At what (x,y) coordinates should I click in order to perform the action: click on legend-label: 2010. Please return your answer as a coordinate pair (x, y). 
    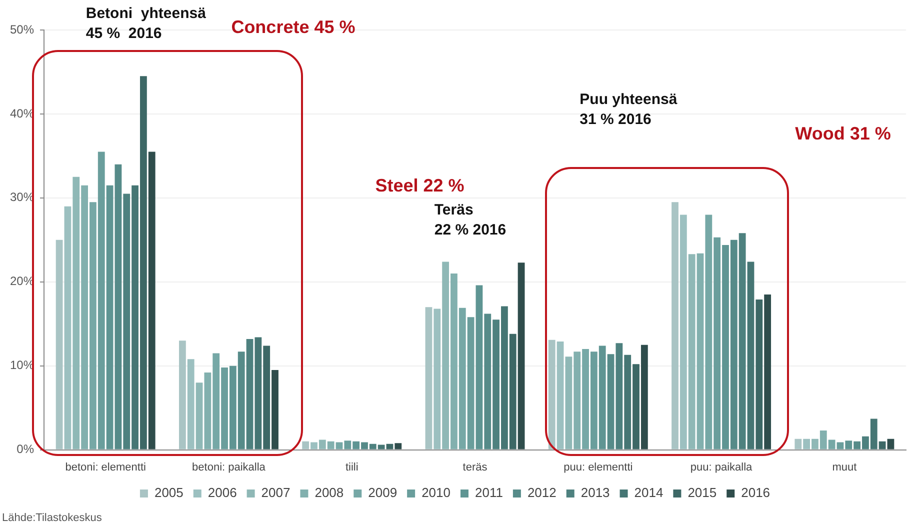
    Looking at the image, I should click on (436, 492).